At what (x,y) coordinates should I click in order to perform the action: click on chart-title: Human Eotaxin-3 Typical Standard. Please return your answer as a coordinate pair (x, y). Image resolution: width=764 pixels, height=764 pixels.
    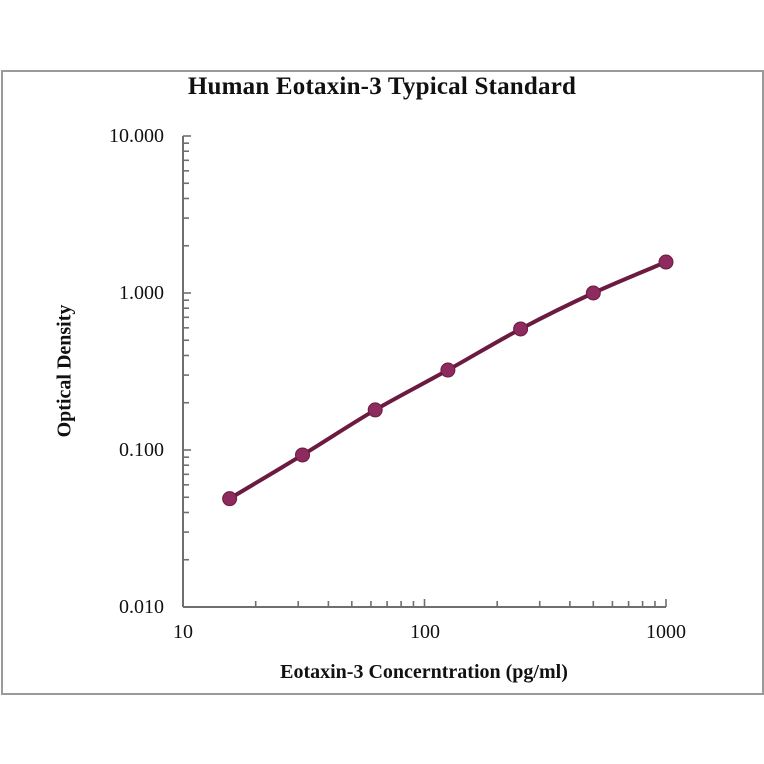
    Looking at the image, I should click on (382, 86).